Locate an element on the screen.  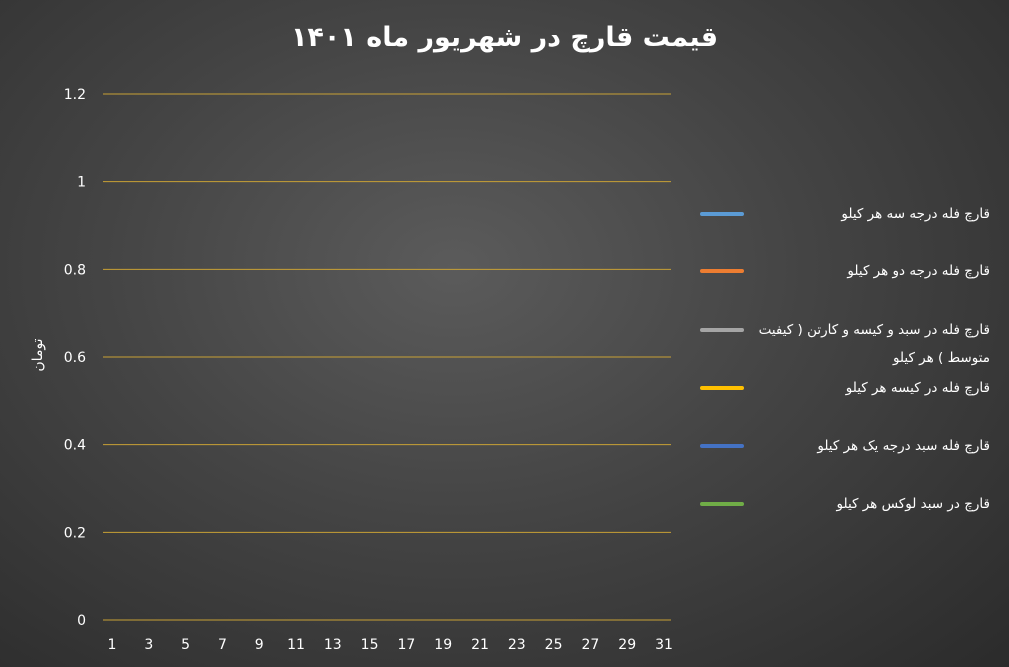
legend-entry: قارچ فله سبد درجه یک هر کیلو is located at coordinates (847, 446).